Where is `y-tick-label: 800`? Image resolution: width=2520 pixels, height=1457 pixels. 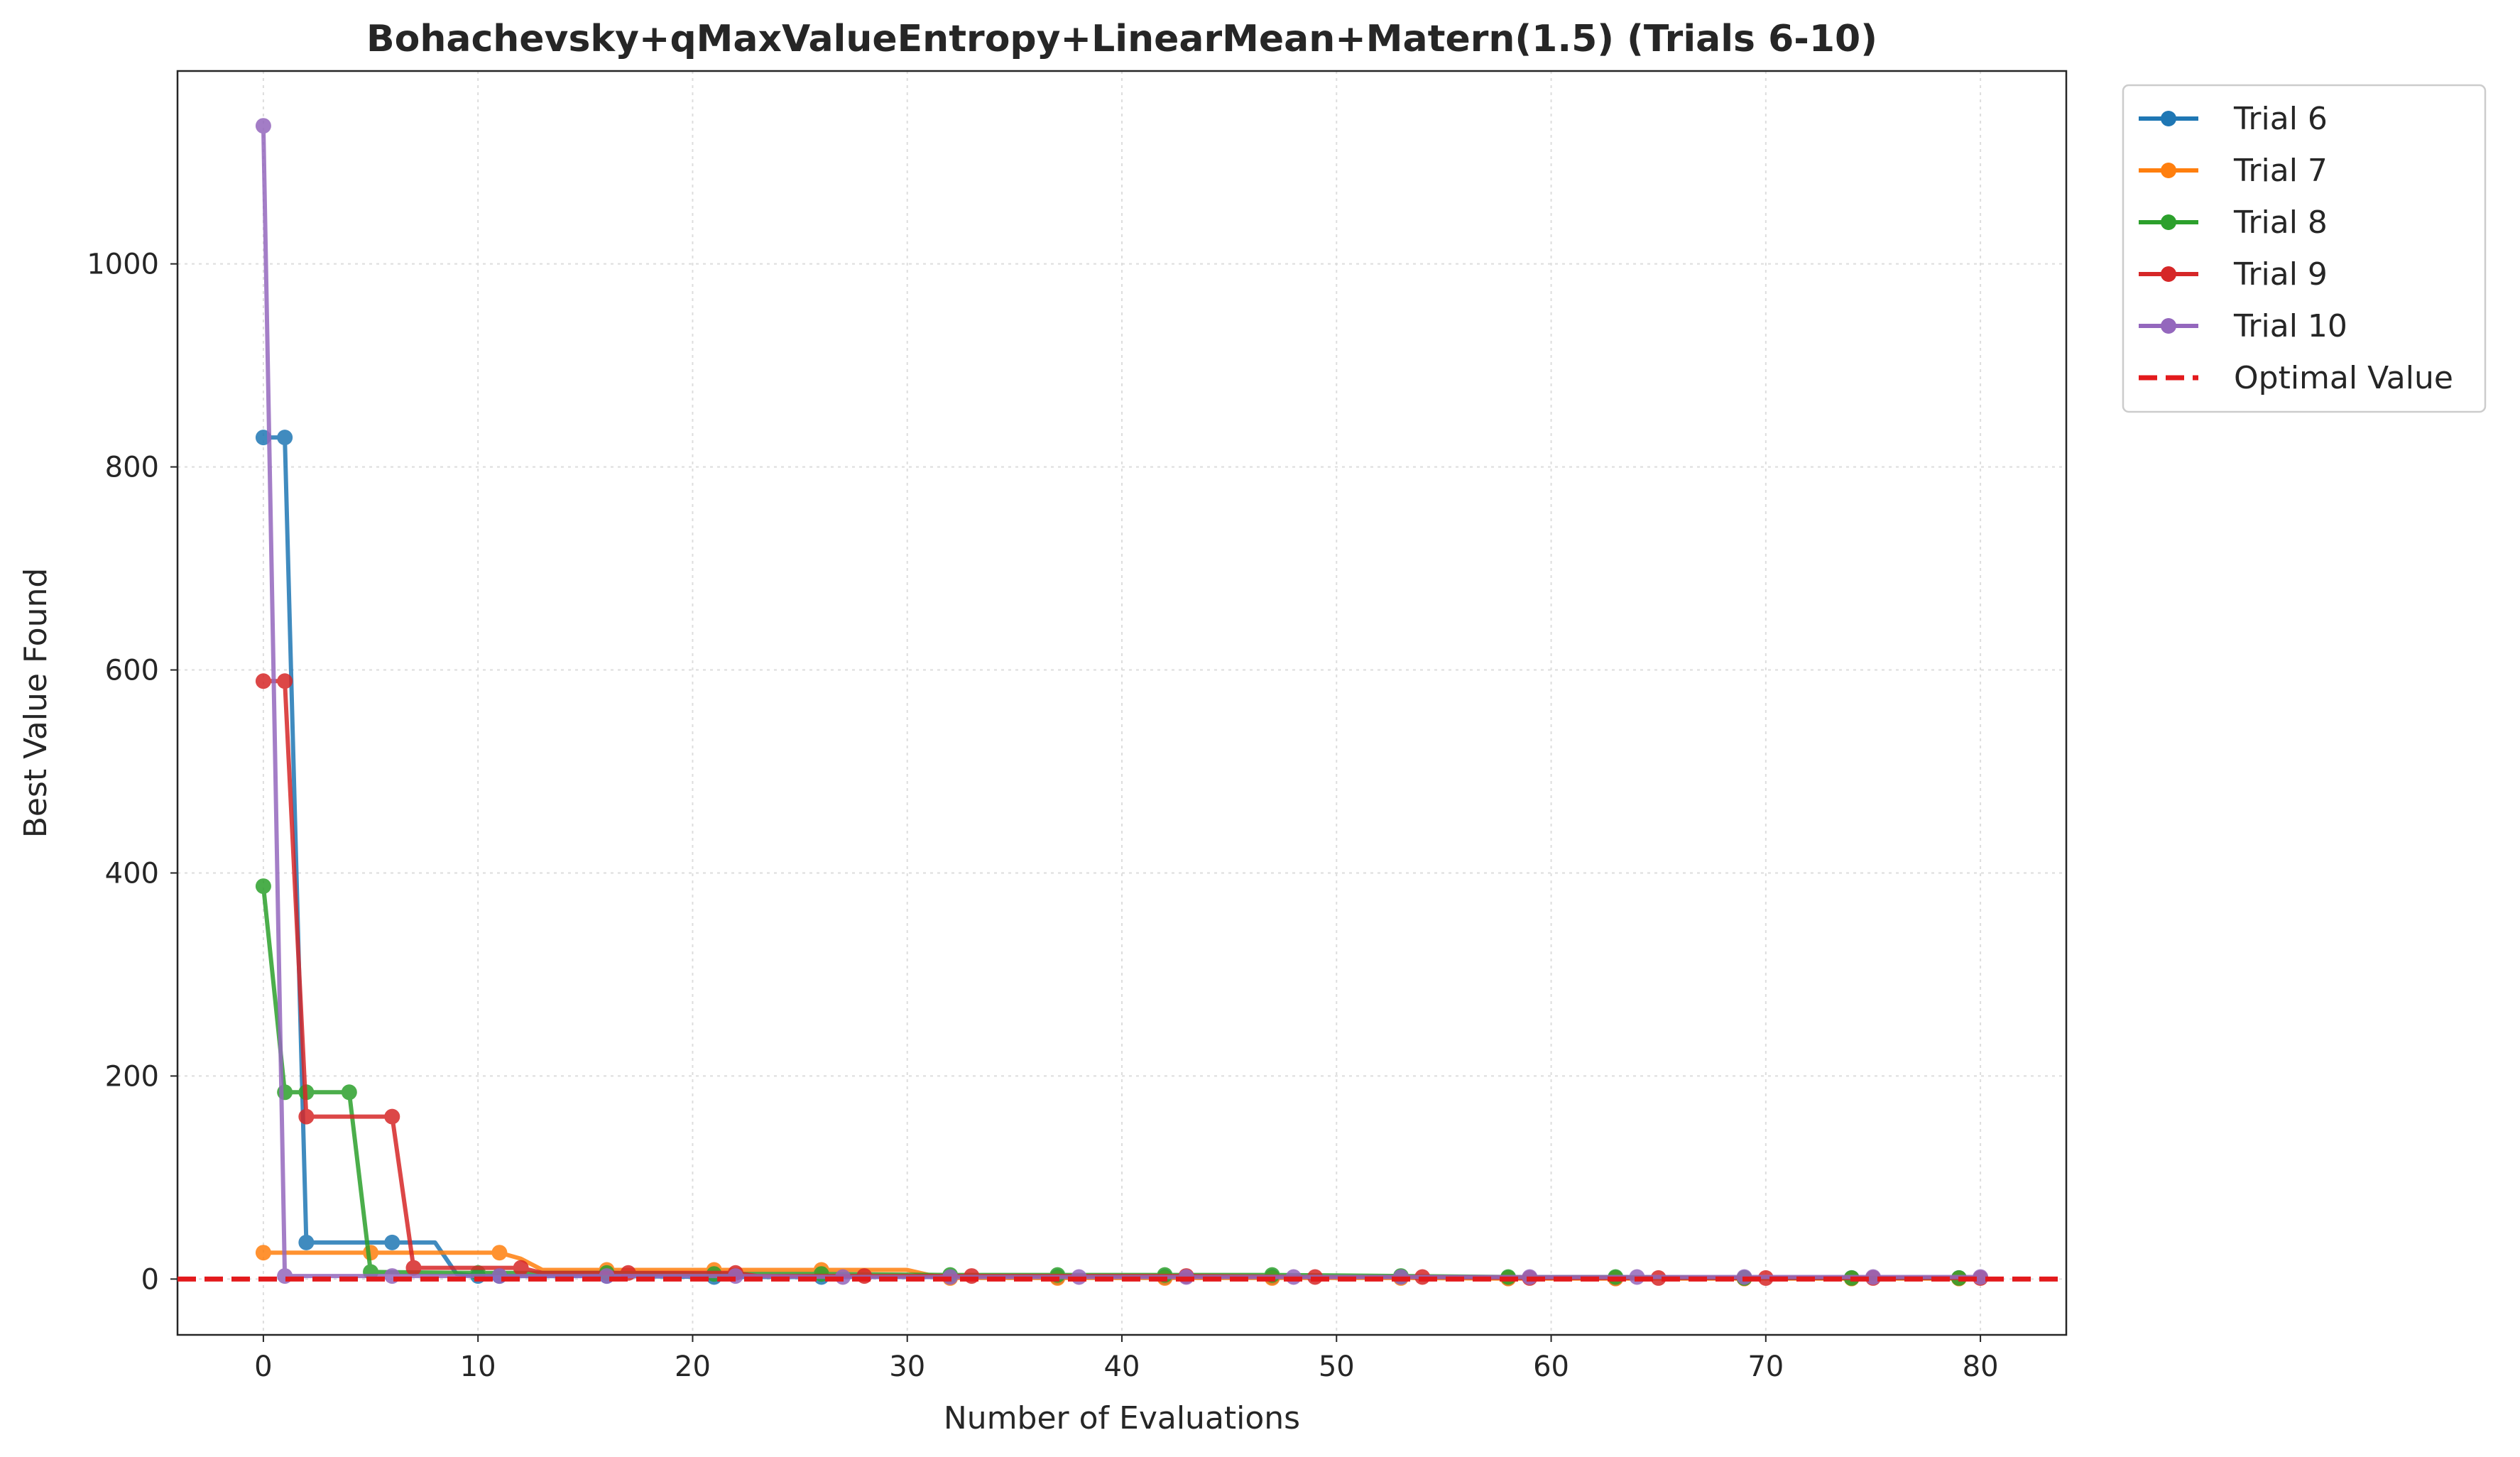
y-tick-label: 800 is located at coordinates (132, 468).